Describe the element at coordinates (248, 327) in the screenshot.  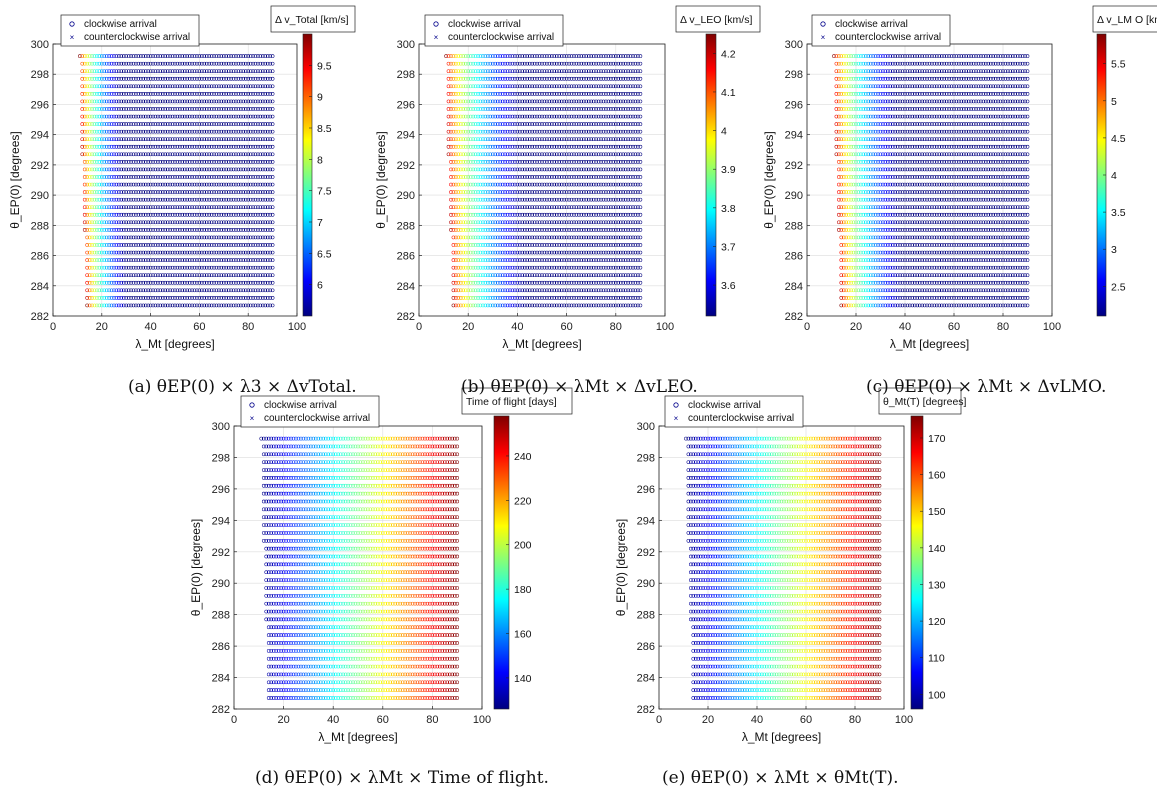
I see `x-tick-label: 80` at that location.